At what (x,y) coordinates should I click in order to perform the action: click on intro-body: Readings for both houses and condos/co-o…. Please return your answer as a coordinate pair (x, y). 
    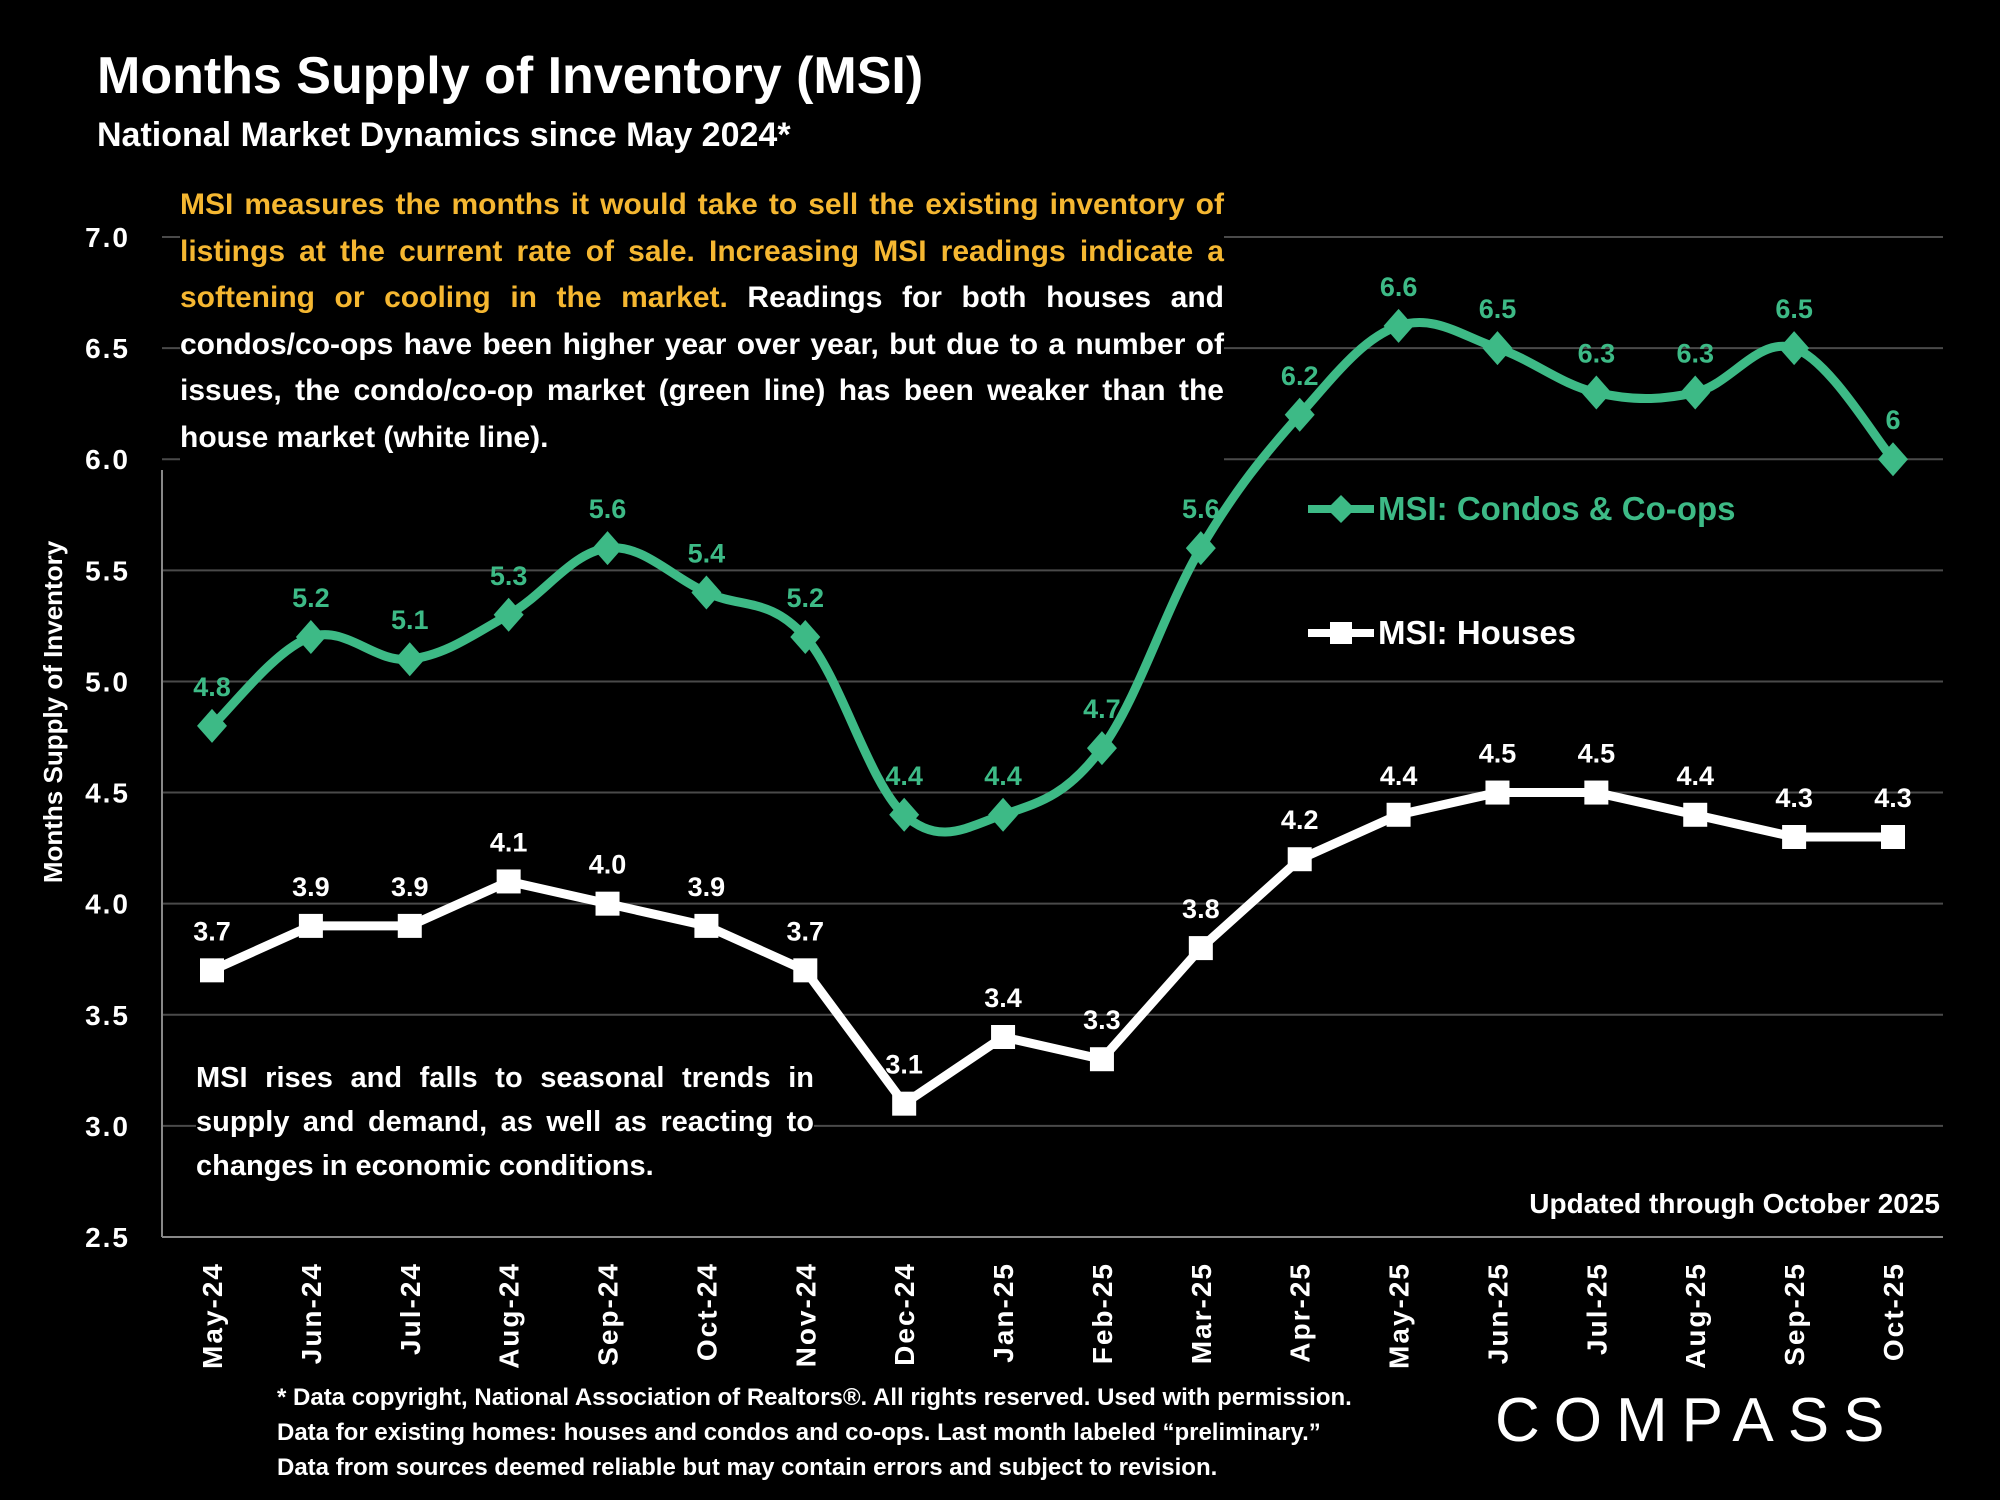
    Looking at the image, I should click on (702, 367).